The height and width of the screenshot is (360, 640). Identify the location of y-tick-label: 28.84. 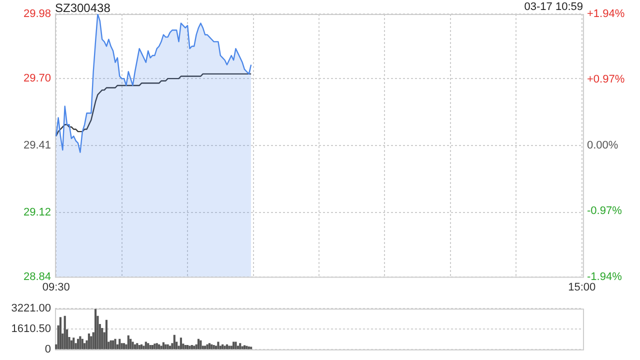
(37, 276).